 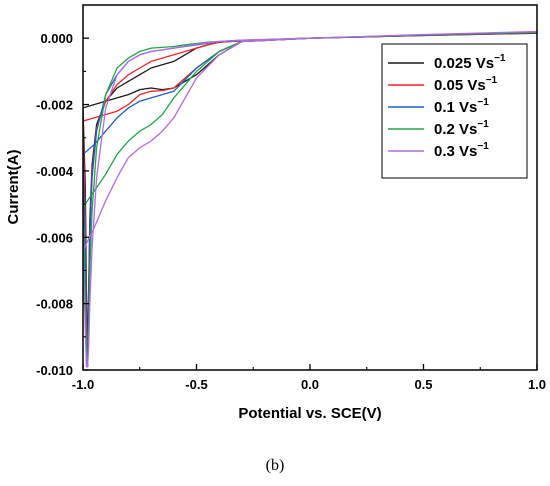 What do you see at coordinates (461, 150) in the screenshot?
I see `legend-label-5: 0.3 Vs−1` at bounding box center [461, 150].